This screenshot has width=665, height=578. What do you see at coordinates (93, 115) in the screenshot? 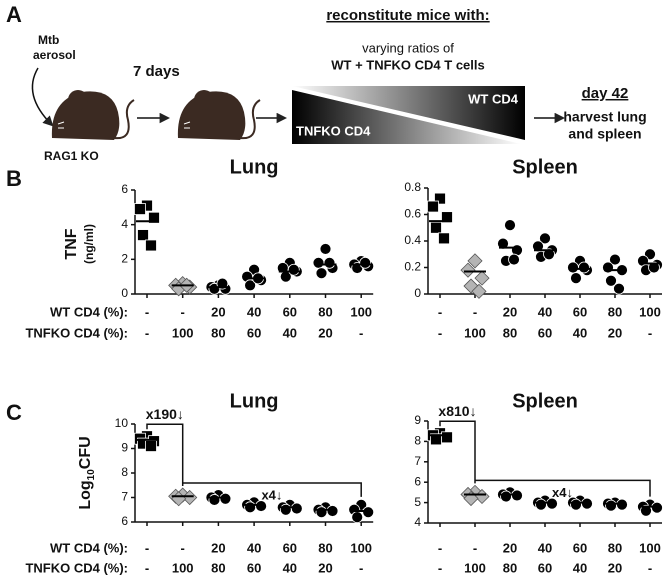
I see `mouse` at bounding box center [93, 115].